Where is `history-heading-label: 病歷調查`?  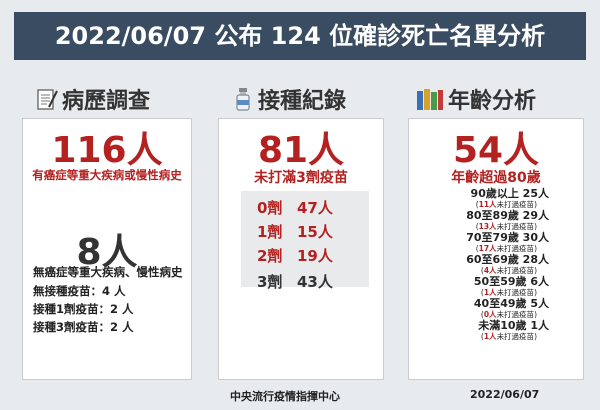
history-heading-label: 病歷調查 is located at coordinates (106, 101).